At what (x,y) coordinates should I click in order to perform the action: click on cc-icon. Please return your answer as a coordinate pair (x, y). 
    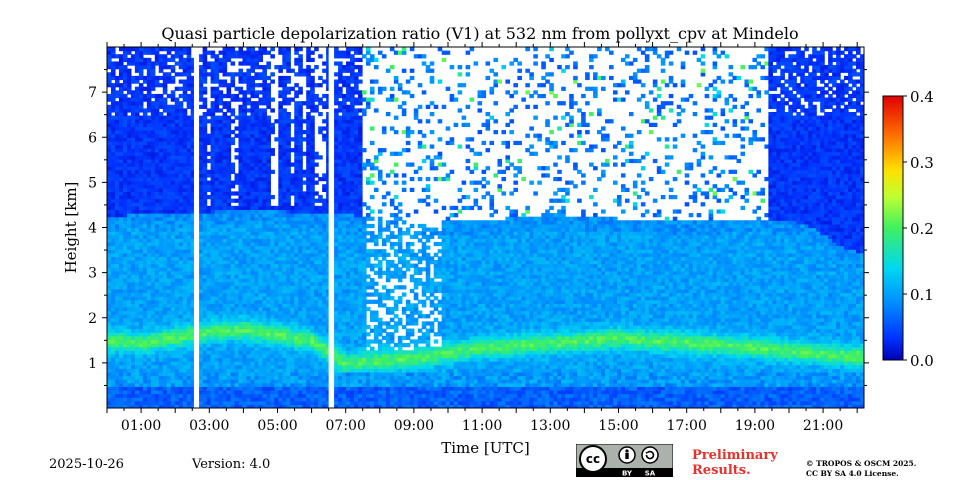
    Looking at the image, I should click on (593, 459).